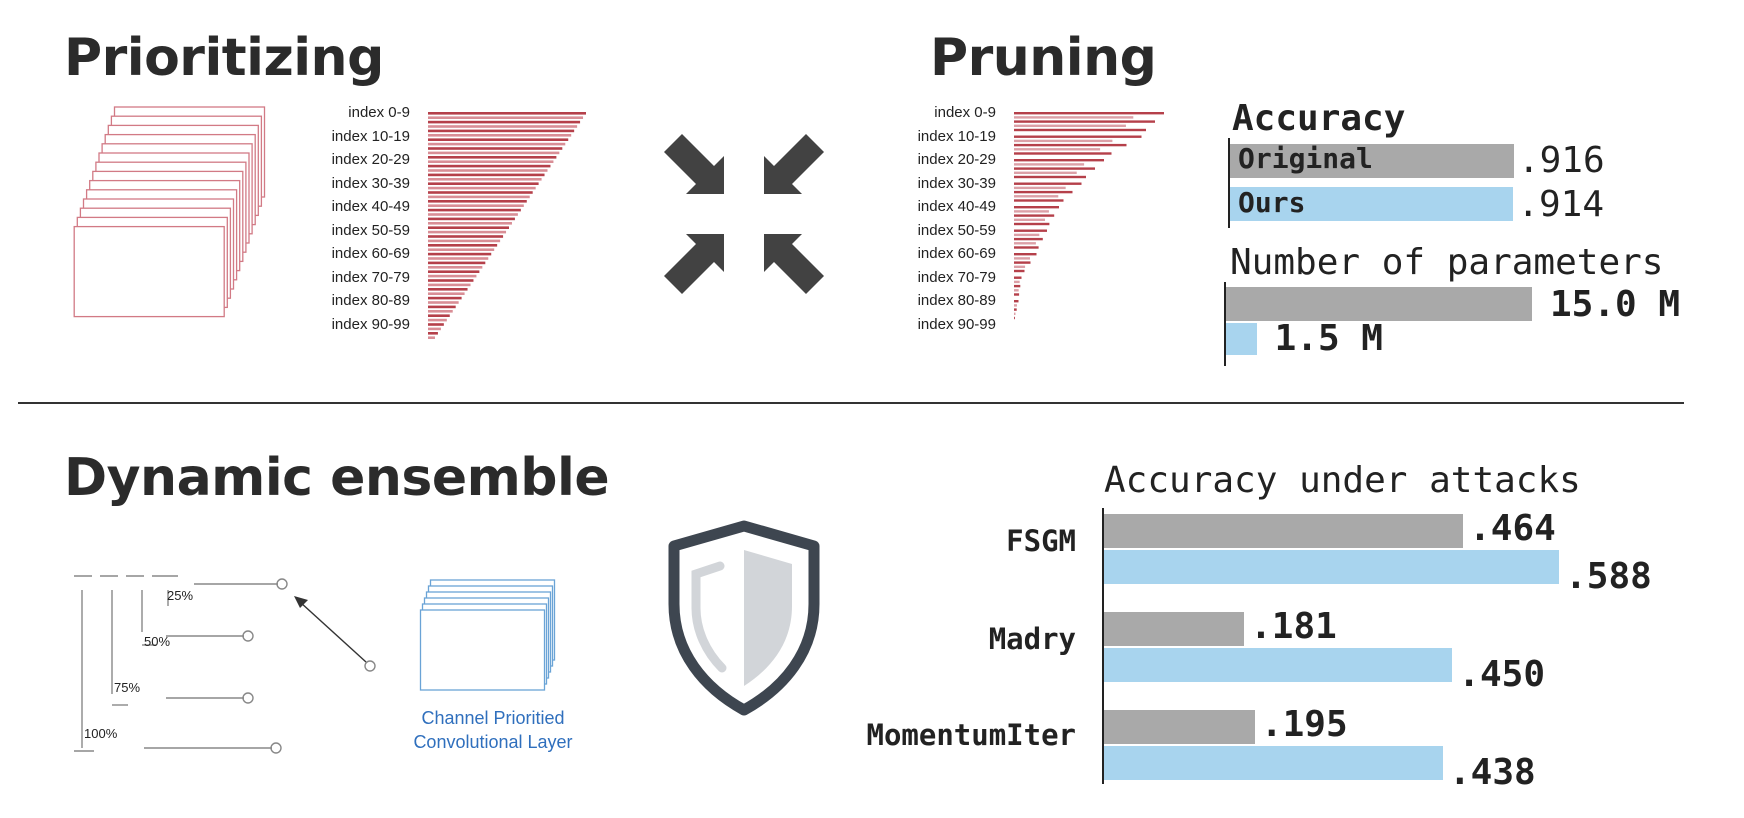  I want to click on attack-value-label: .588, so click(1608, 576).